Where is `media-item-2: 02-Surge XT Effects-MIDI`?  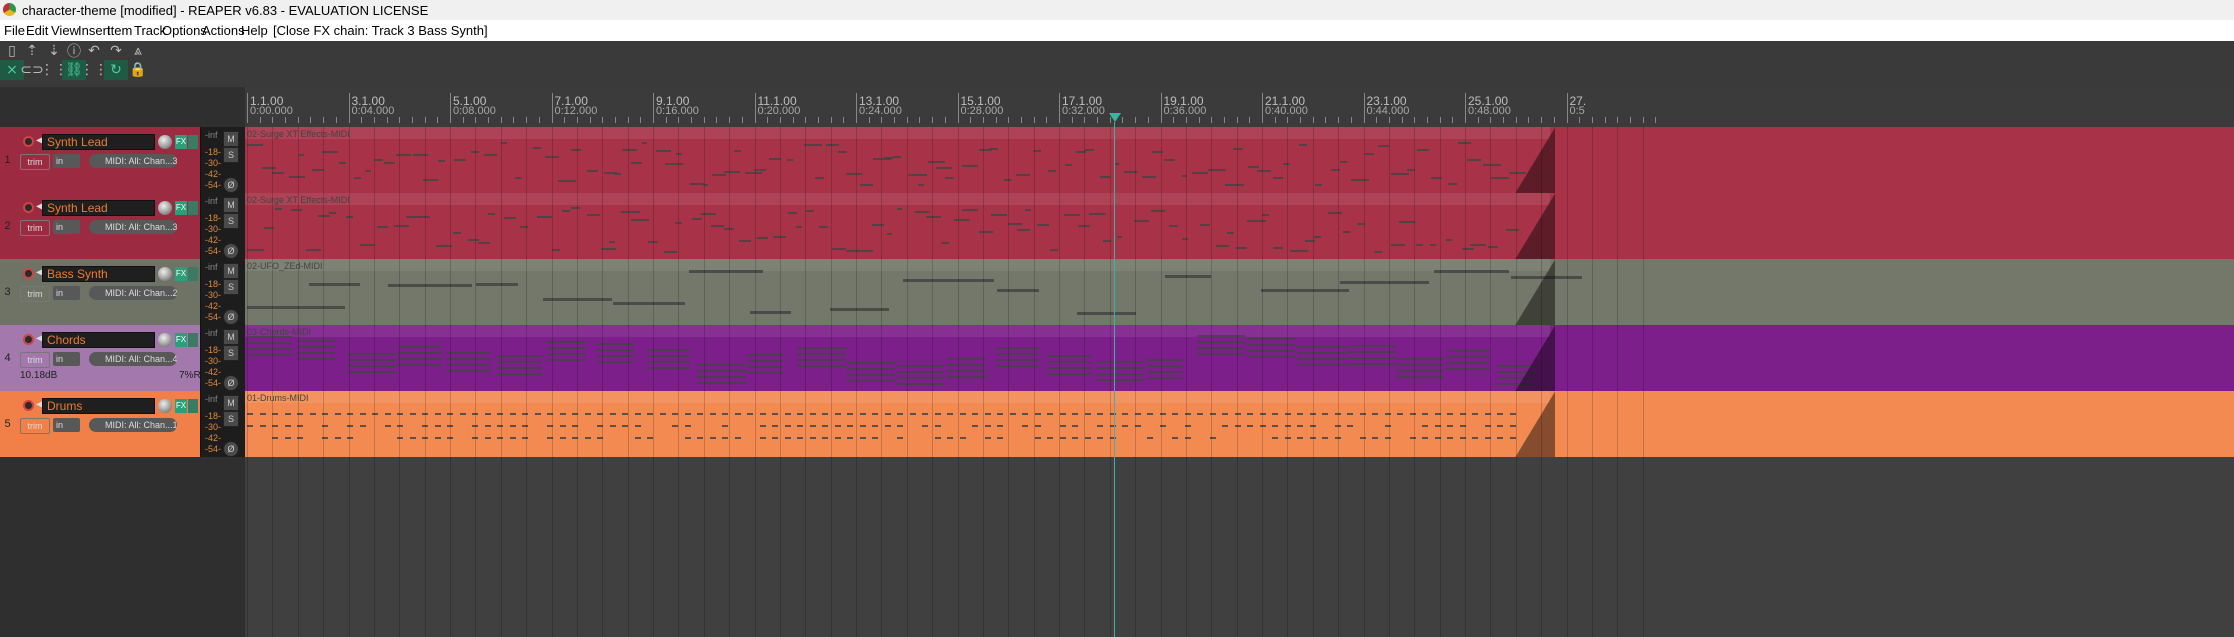
media-item-2: 02-Surge XT Effects-MIDI is located at coordinates (1239, 226).